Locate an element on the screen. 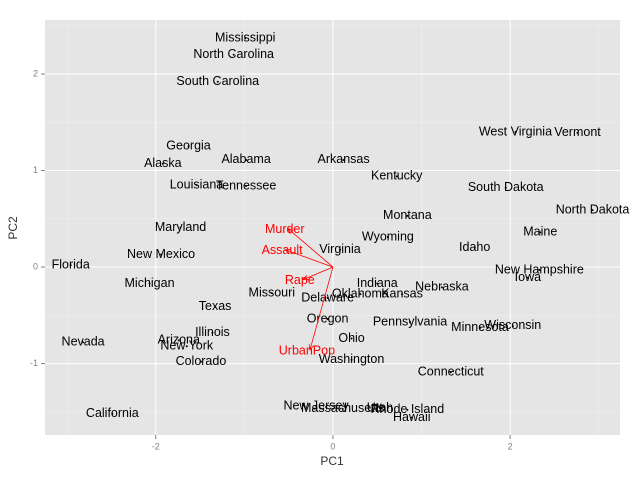  point-label: Wyoming is located at coordinates (388, 236).